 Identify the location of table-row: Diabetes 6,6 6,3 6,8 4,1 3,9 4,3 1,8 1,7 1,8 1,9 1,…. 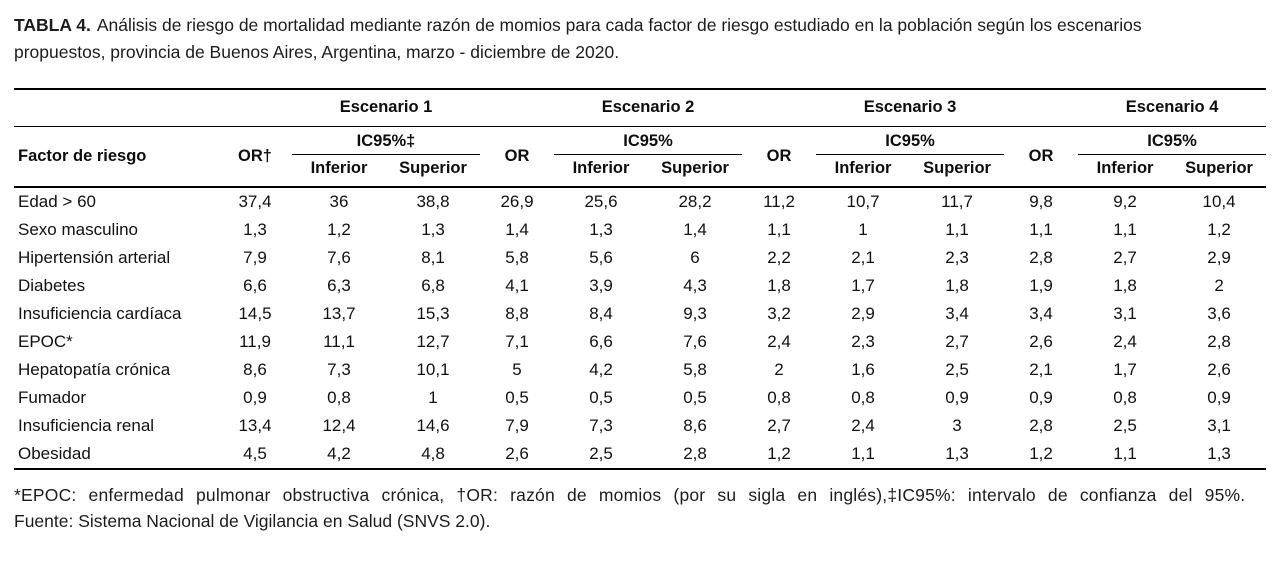
(640, 286).